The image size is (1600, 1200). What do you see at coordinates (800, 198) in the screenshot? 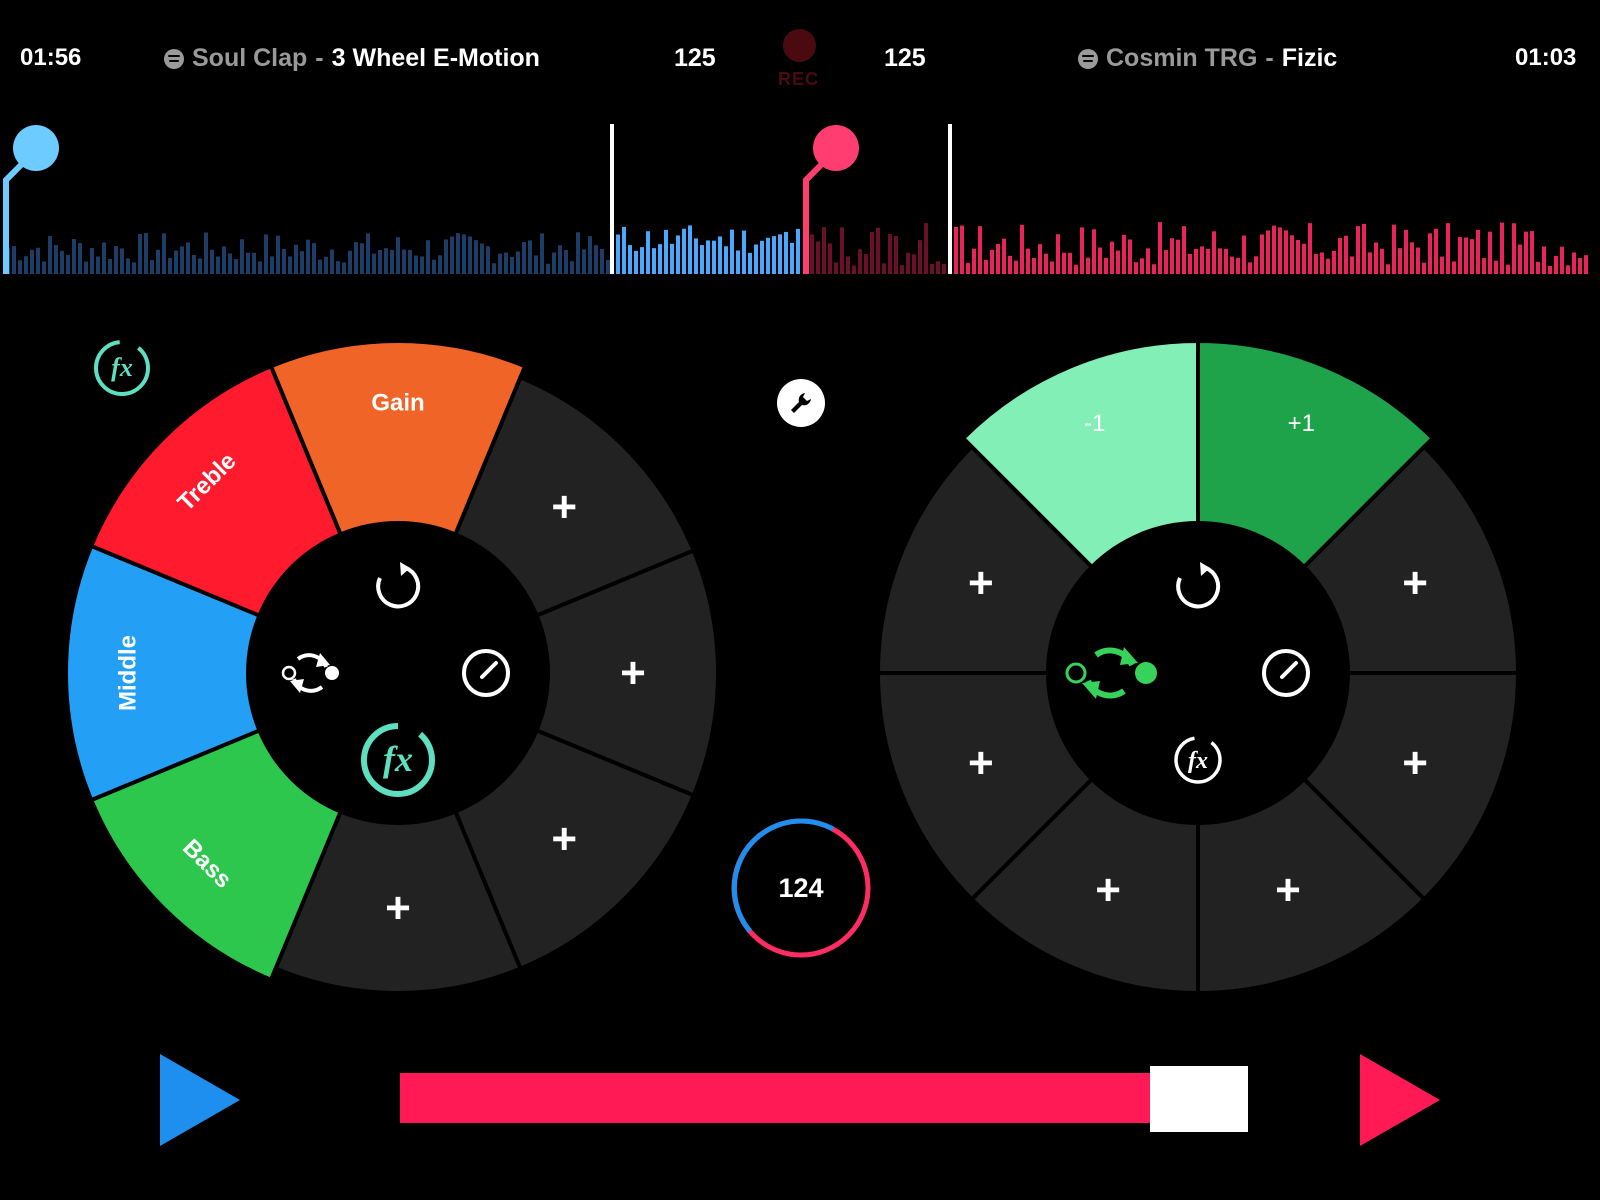
I see `waveform-overview` at bounding box center [800, 198].